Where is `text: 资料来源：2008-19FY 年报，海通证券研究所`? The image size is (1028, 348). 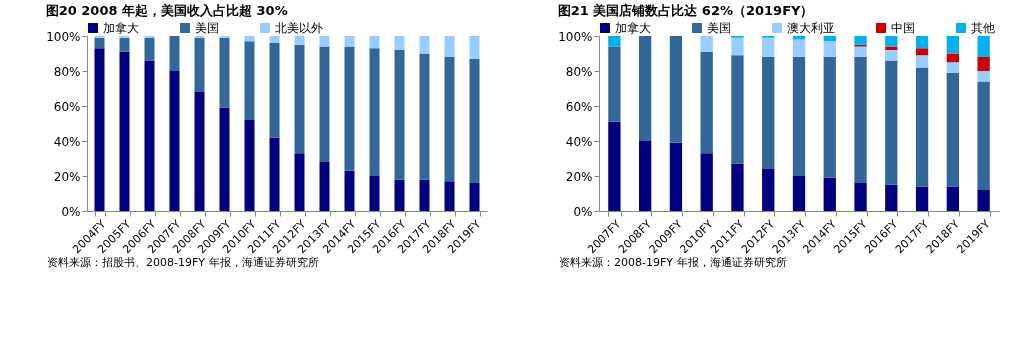
text: 资料来源：2008-19FY 年报，海通证券研究所 is located at coordinates (673, 262).